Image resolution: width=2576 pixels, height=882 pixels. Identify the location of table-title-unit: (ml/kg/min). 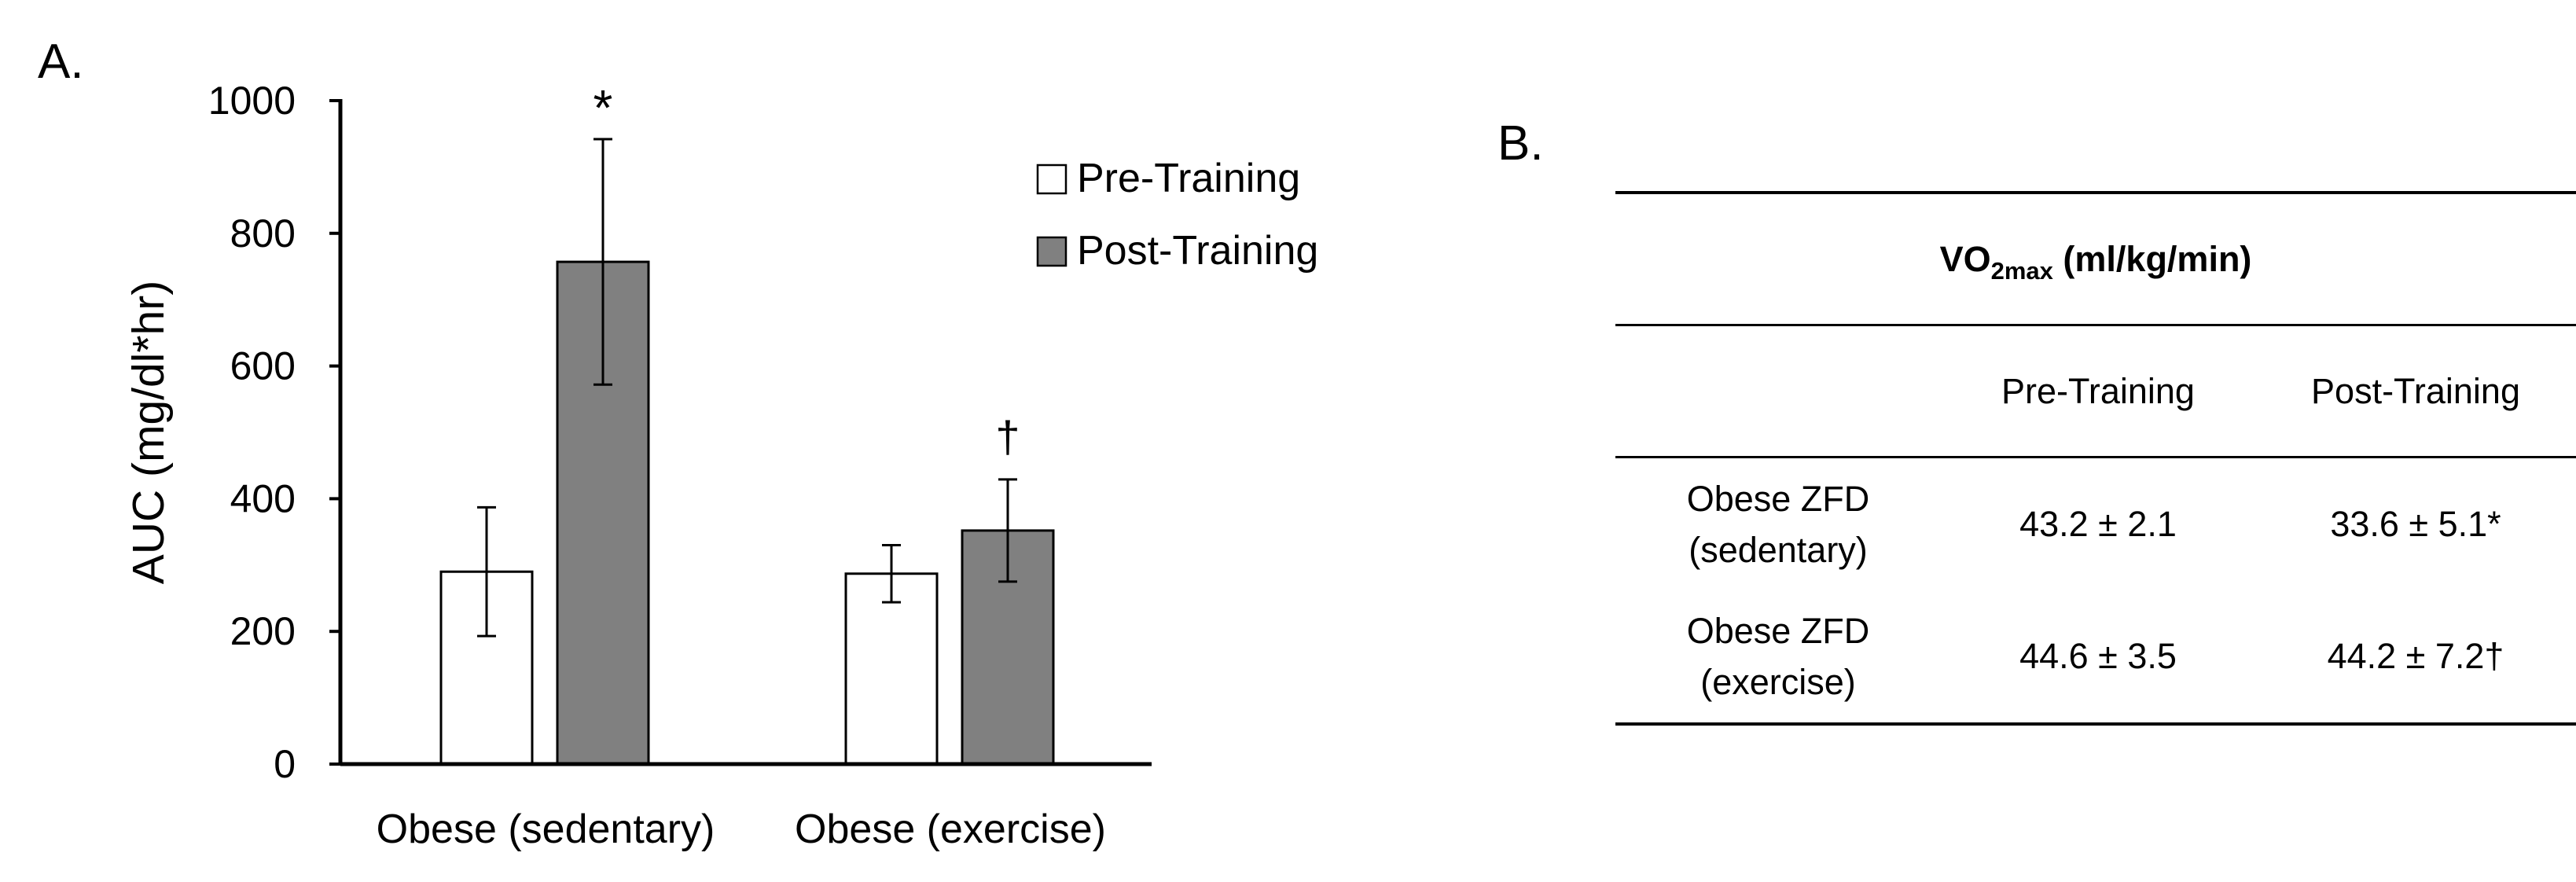
(2152, 259).